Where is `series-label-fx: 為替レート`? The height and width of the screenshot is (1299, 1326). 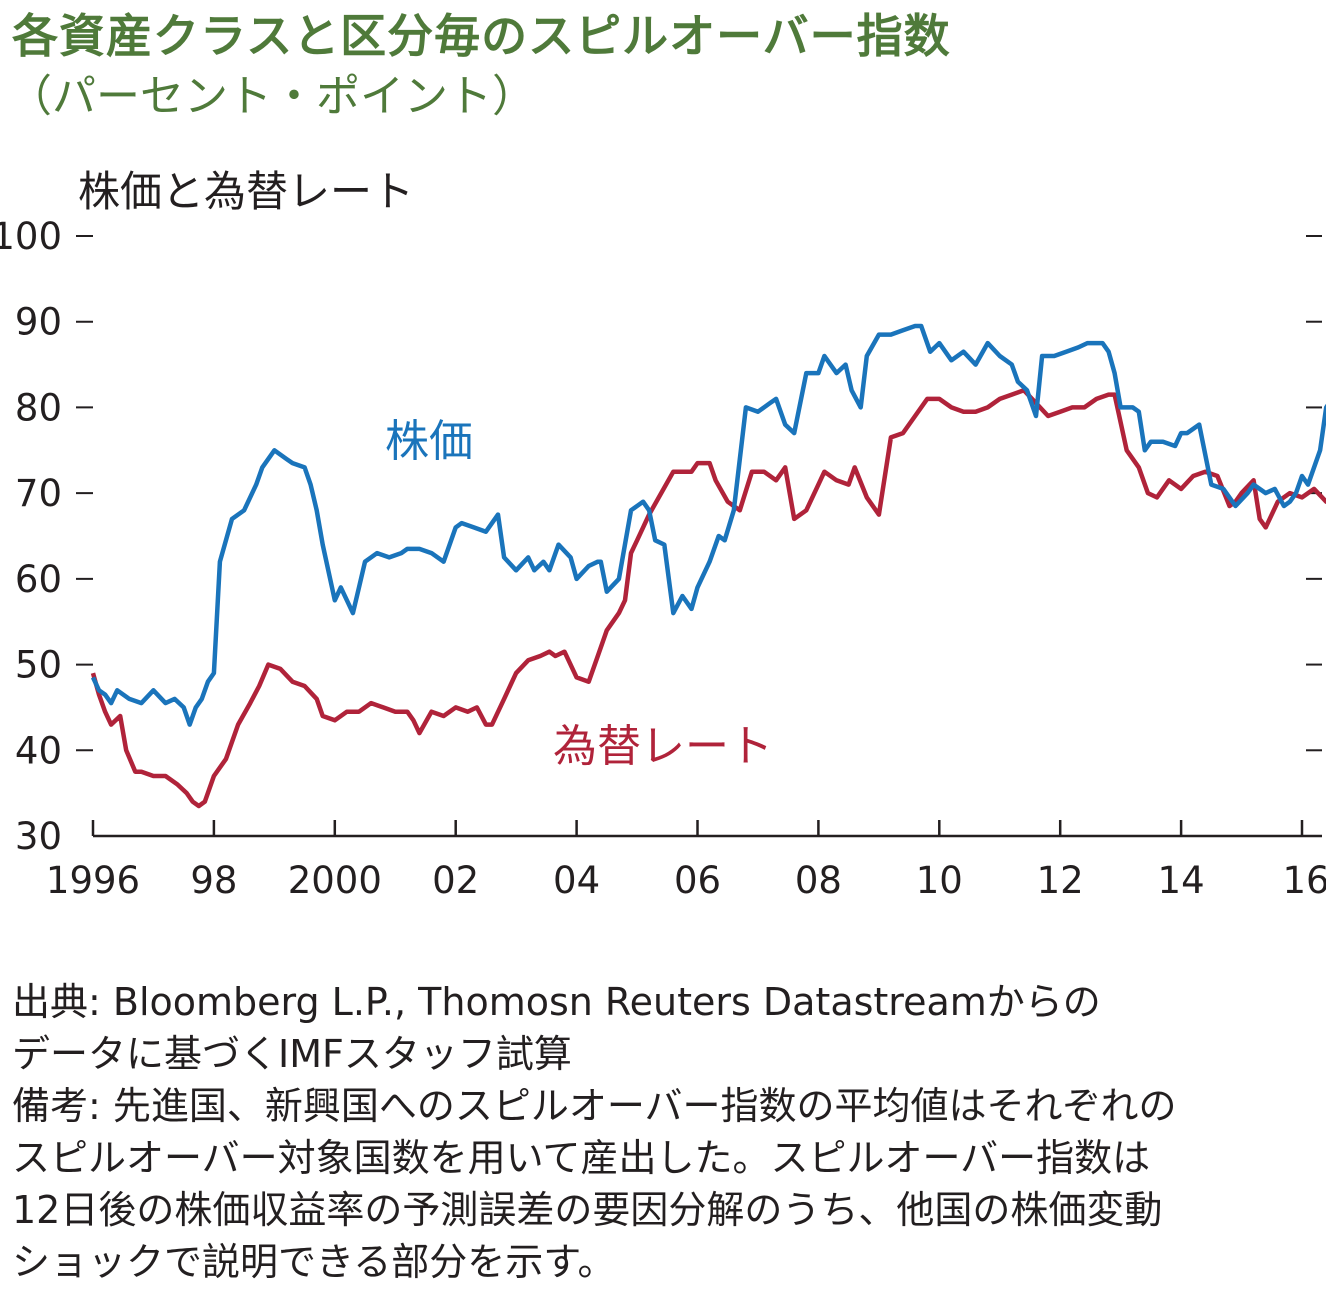
series-label-fx: 為替レート is located at coordinates (663, 746).